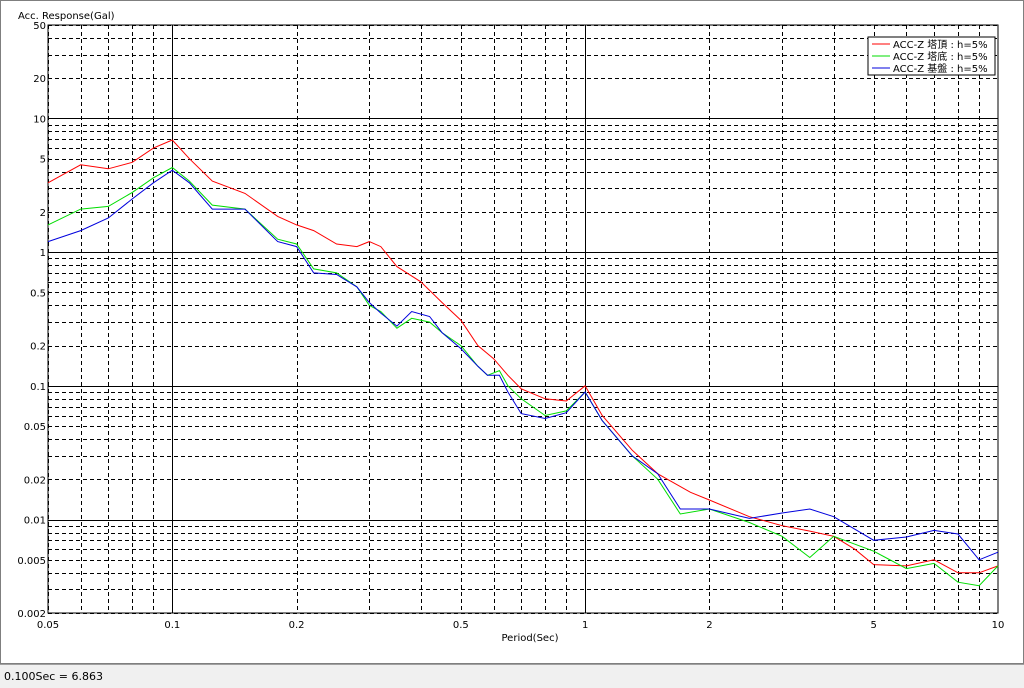 The image size is (1024, 688). I want to click on status-bar: 0.100Sec = 6.863, so click(512, 676).